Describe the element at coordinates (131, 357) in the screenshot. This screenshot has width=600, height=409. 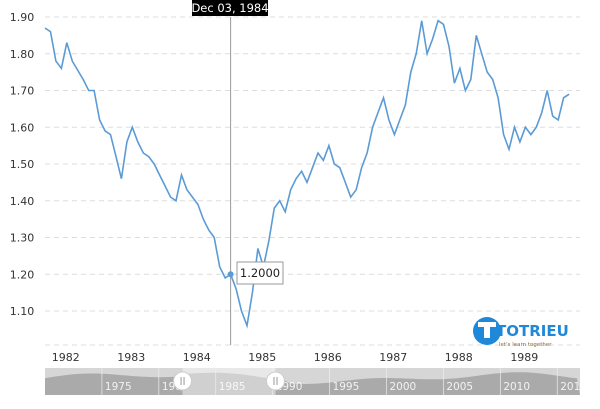
I see `x-tick-label: 1983` at that location.